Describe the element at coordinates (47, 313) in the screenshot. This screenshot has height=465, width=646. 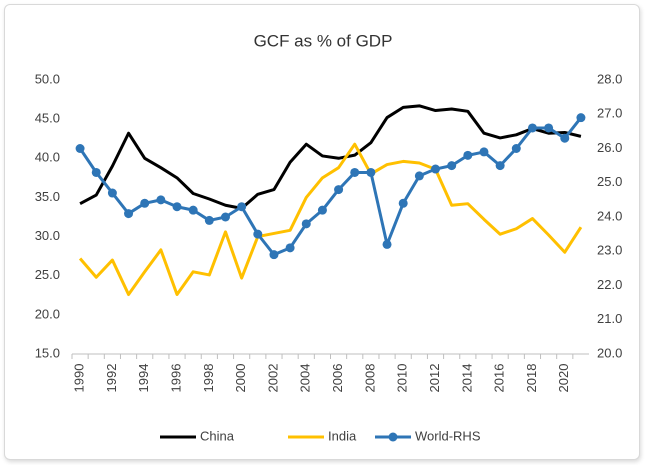
I see `y-tick-label: 20.0` at that location.